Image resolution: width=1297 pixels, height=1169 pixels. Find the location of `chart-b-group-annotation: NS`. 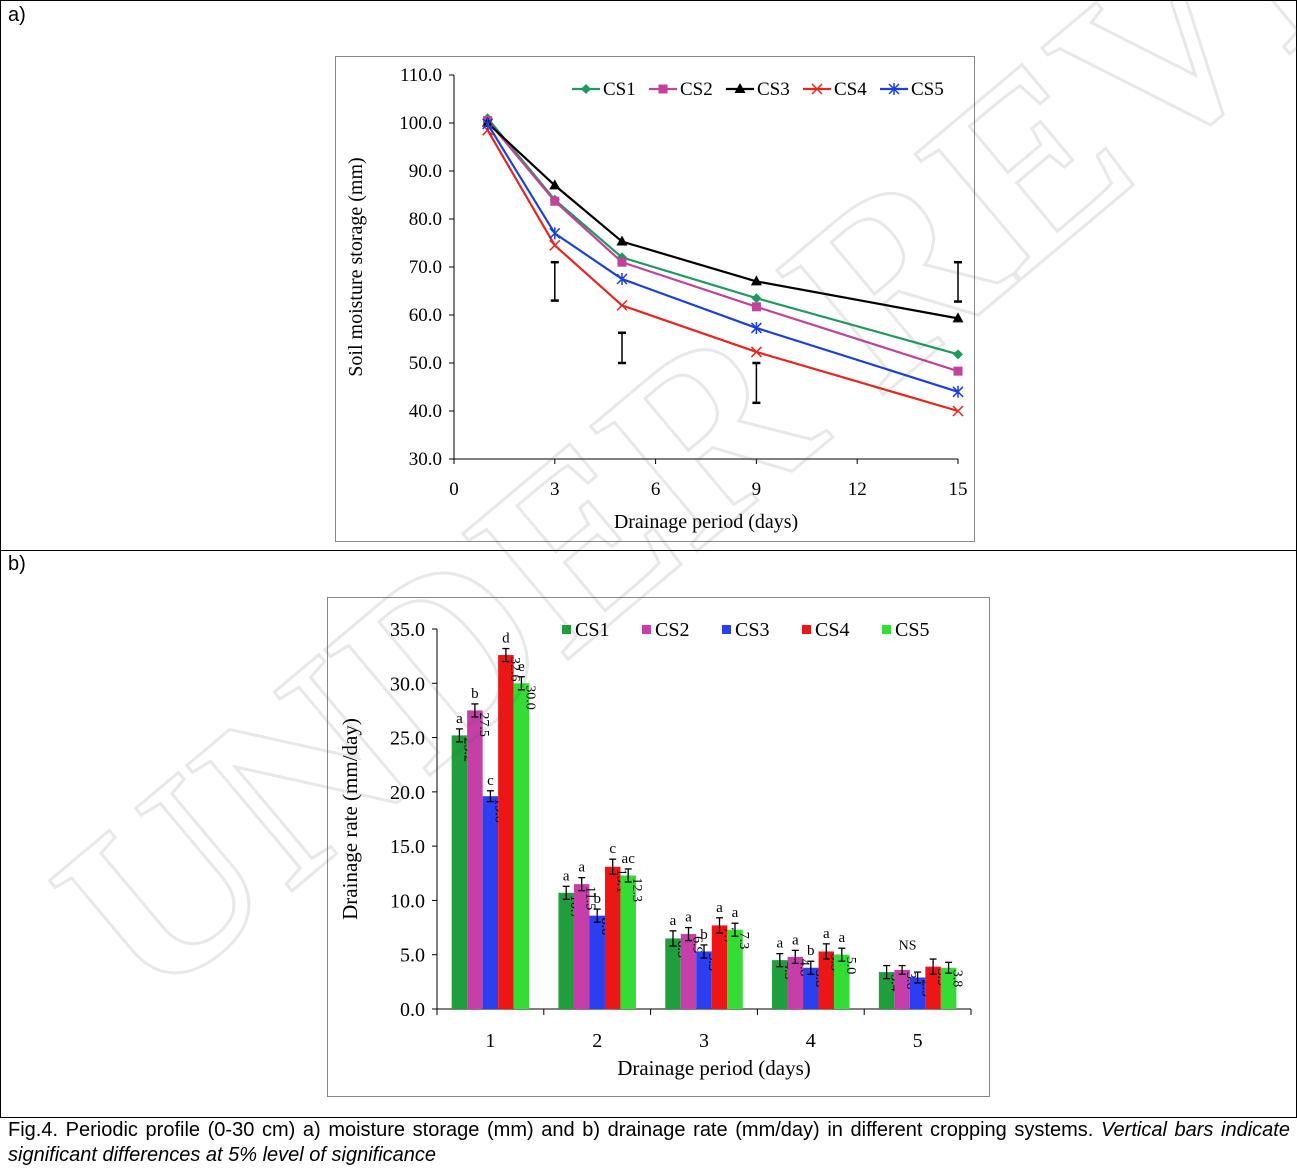

chart-b-group-annotation: NS is located at coordinates (908, 945).